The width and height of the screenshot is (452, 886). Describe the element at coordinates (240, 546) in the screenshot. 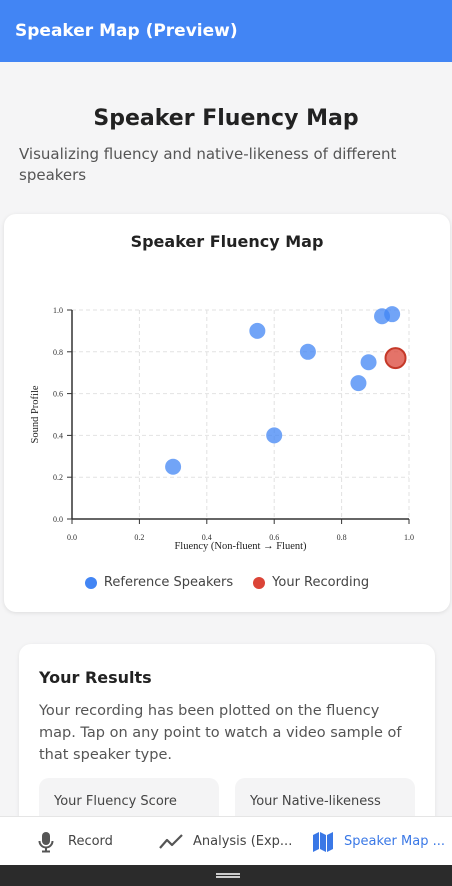

I see `x-axis-label: Fluency (Non-fluent → Fluent)` at that location.